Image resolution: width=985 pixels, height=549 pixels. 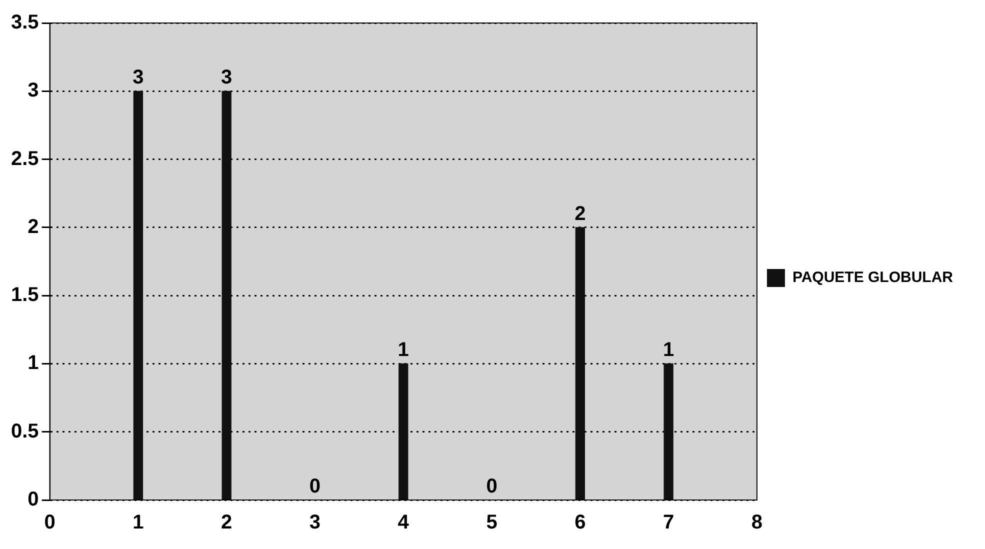 I want to click on data-label: 2, so click(x=580, y=213).